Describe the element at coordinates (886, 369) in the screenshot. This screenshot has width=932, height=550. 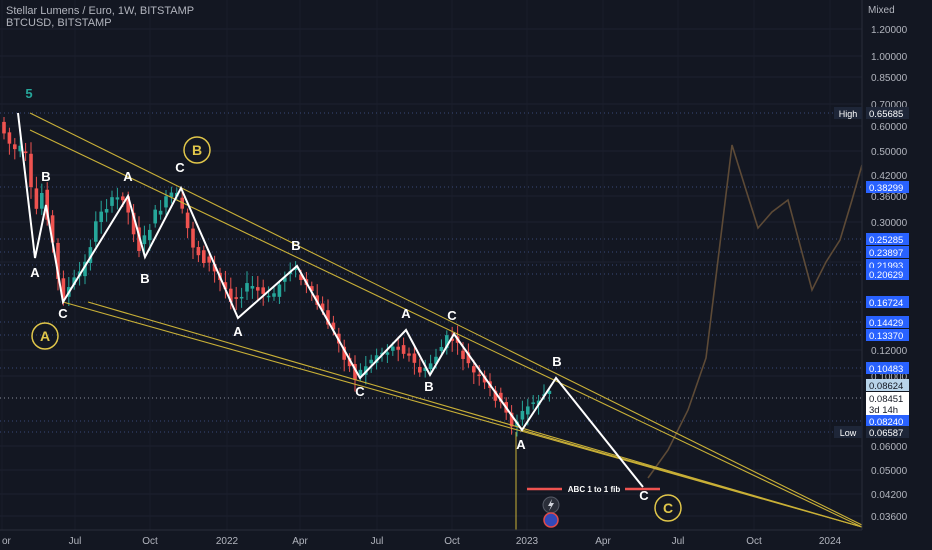
I see `price-tag-value: 0.10483` at that location.